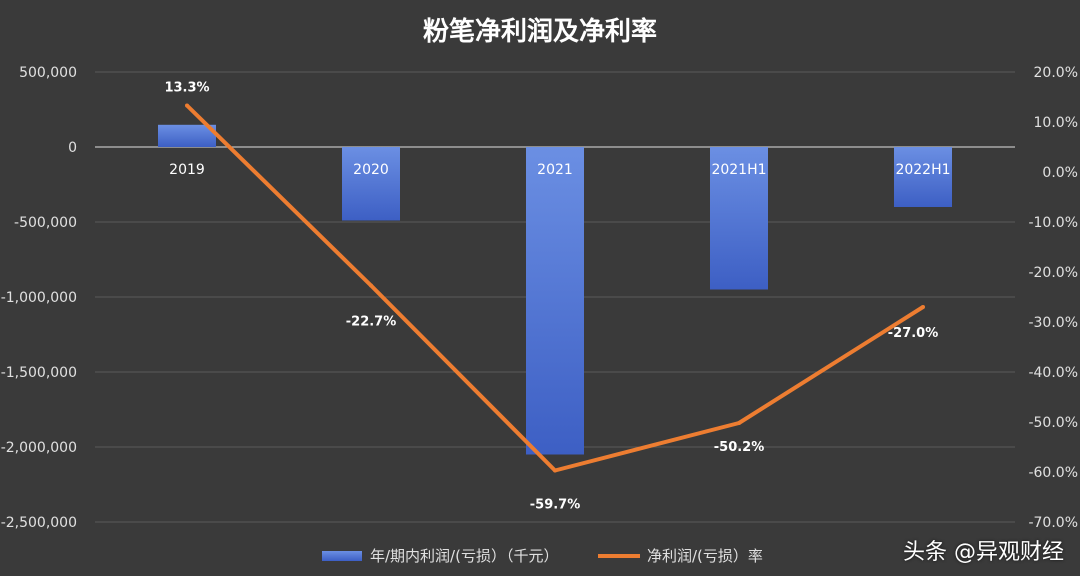  I want to click on left-tick-label: -500,000, so click(45, 223).